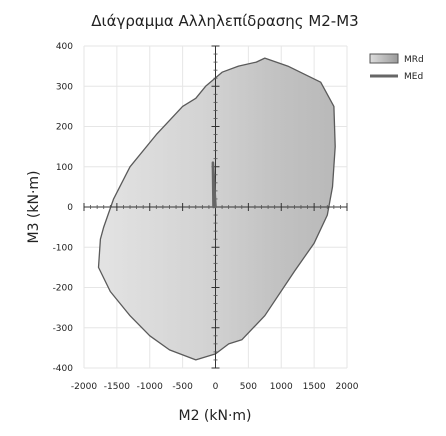 Image resolution: width=446 pixels, height=436 pixels. Describe the element at coordinates (248, 387) in the screenshot. I see `x-tick-label-5: 500` at that location.